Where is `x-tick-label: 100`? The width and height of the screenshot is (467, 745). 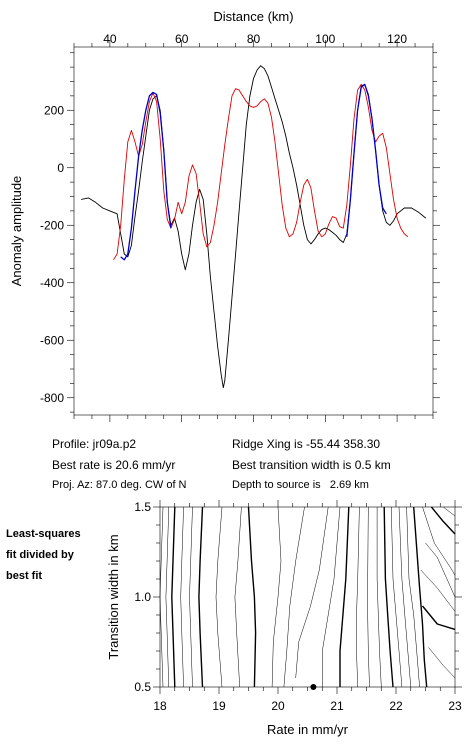 x-tick-label: 100 is located at coordinates (325, 39).